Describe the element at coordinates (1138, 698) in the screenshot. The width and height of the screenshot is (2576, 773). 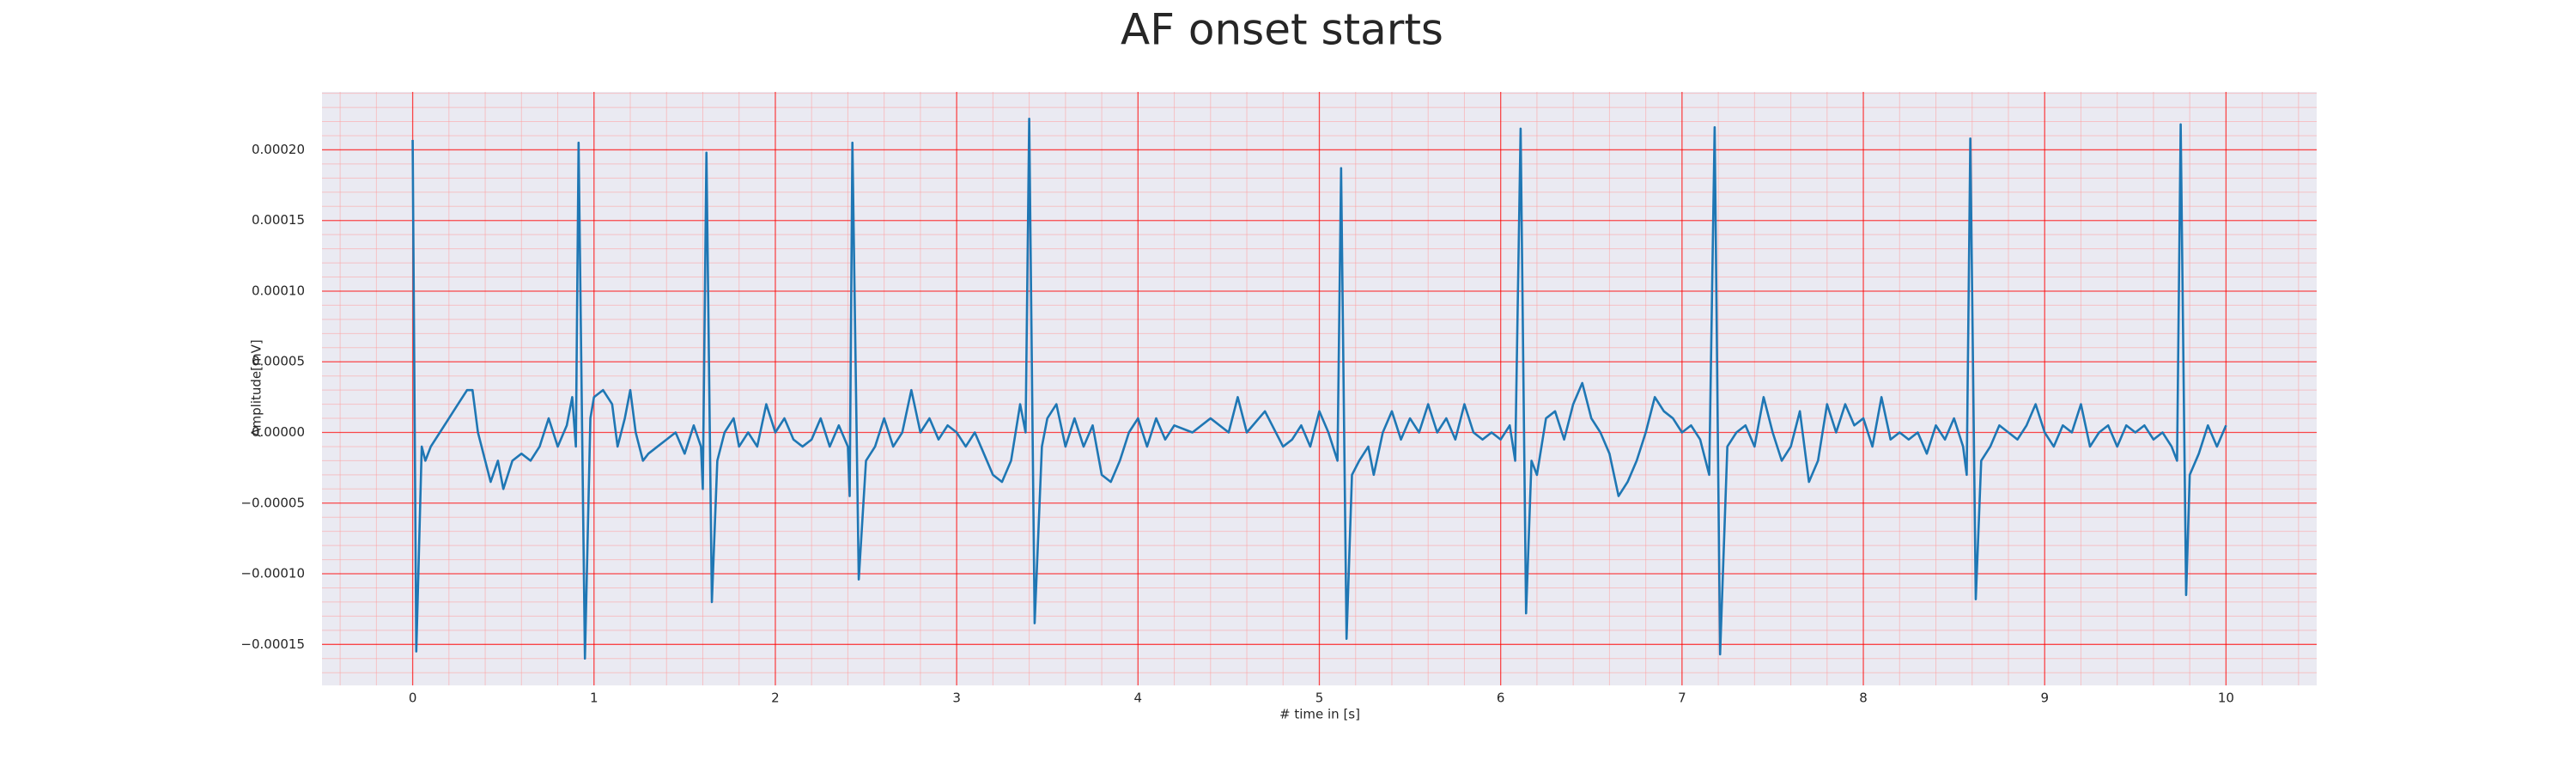
I see `x-tick-label: 4` at that location.